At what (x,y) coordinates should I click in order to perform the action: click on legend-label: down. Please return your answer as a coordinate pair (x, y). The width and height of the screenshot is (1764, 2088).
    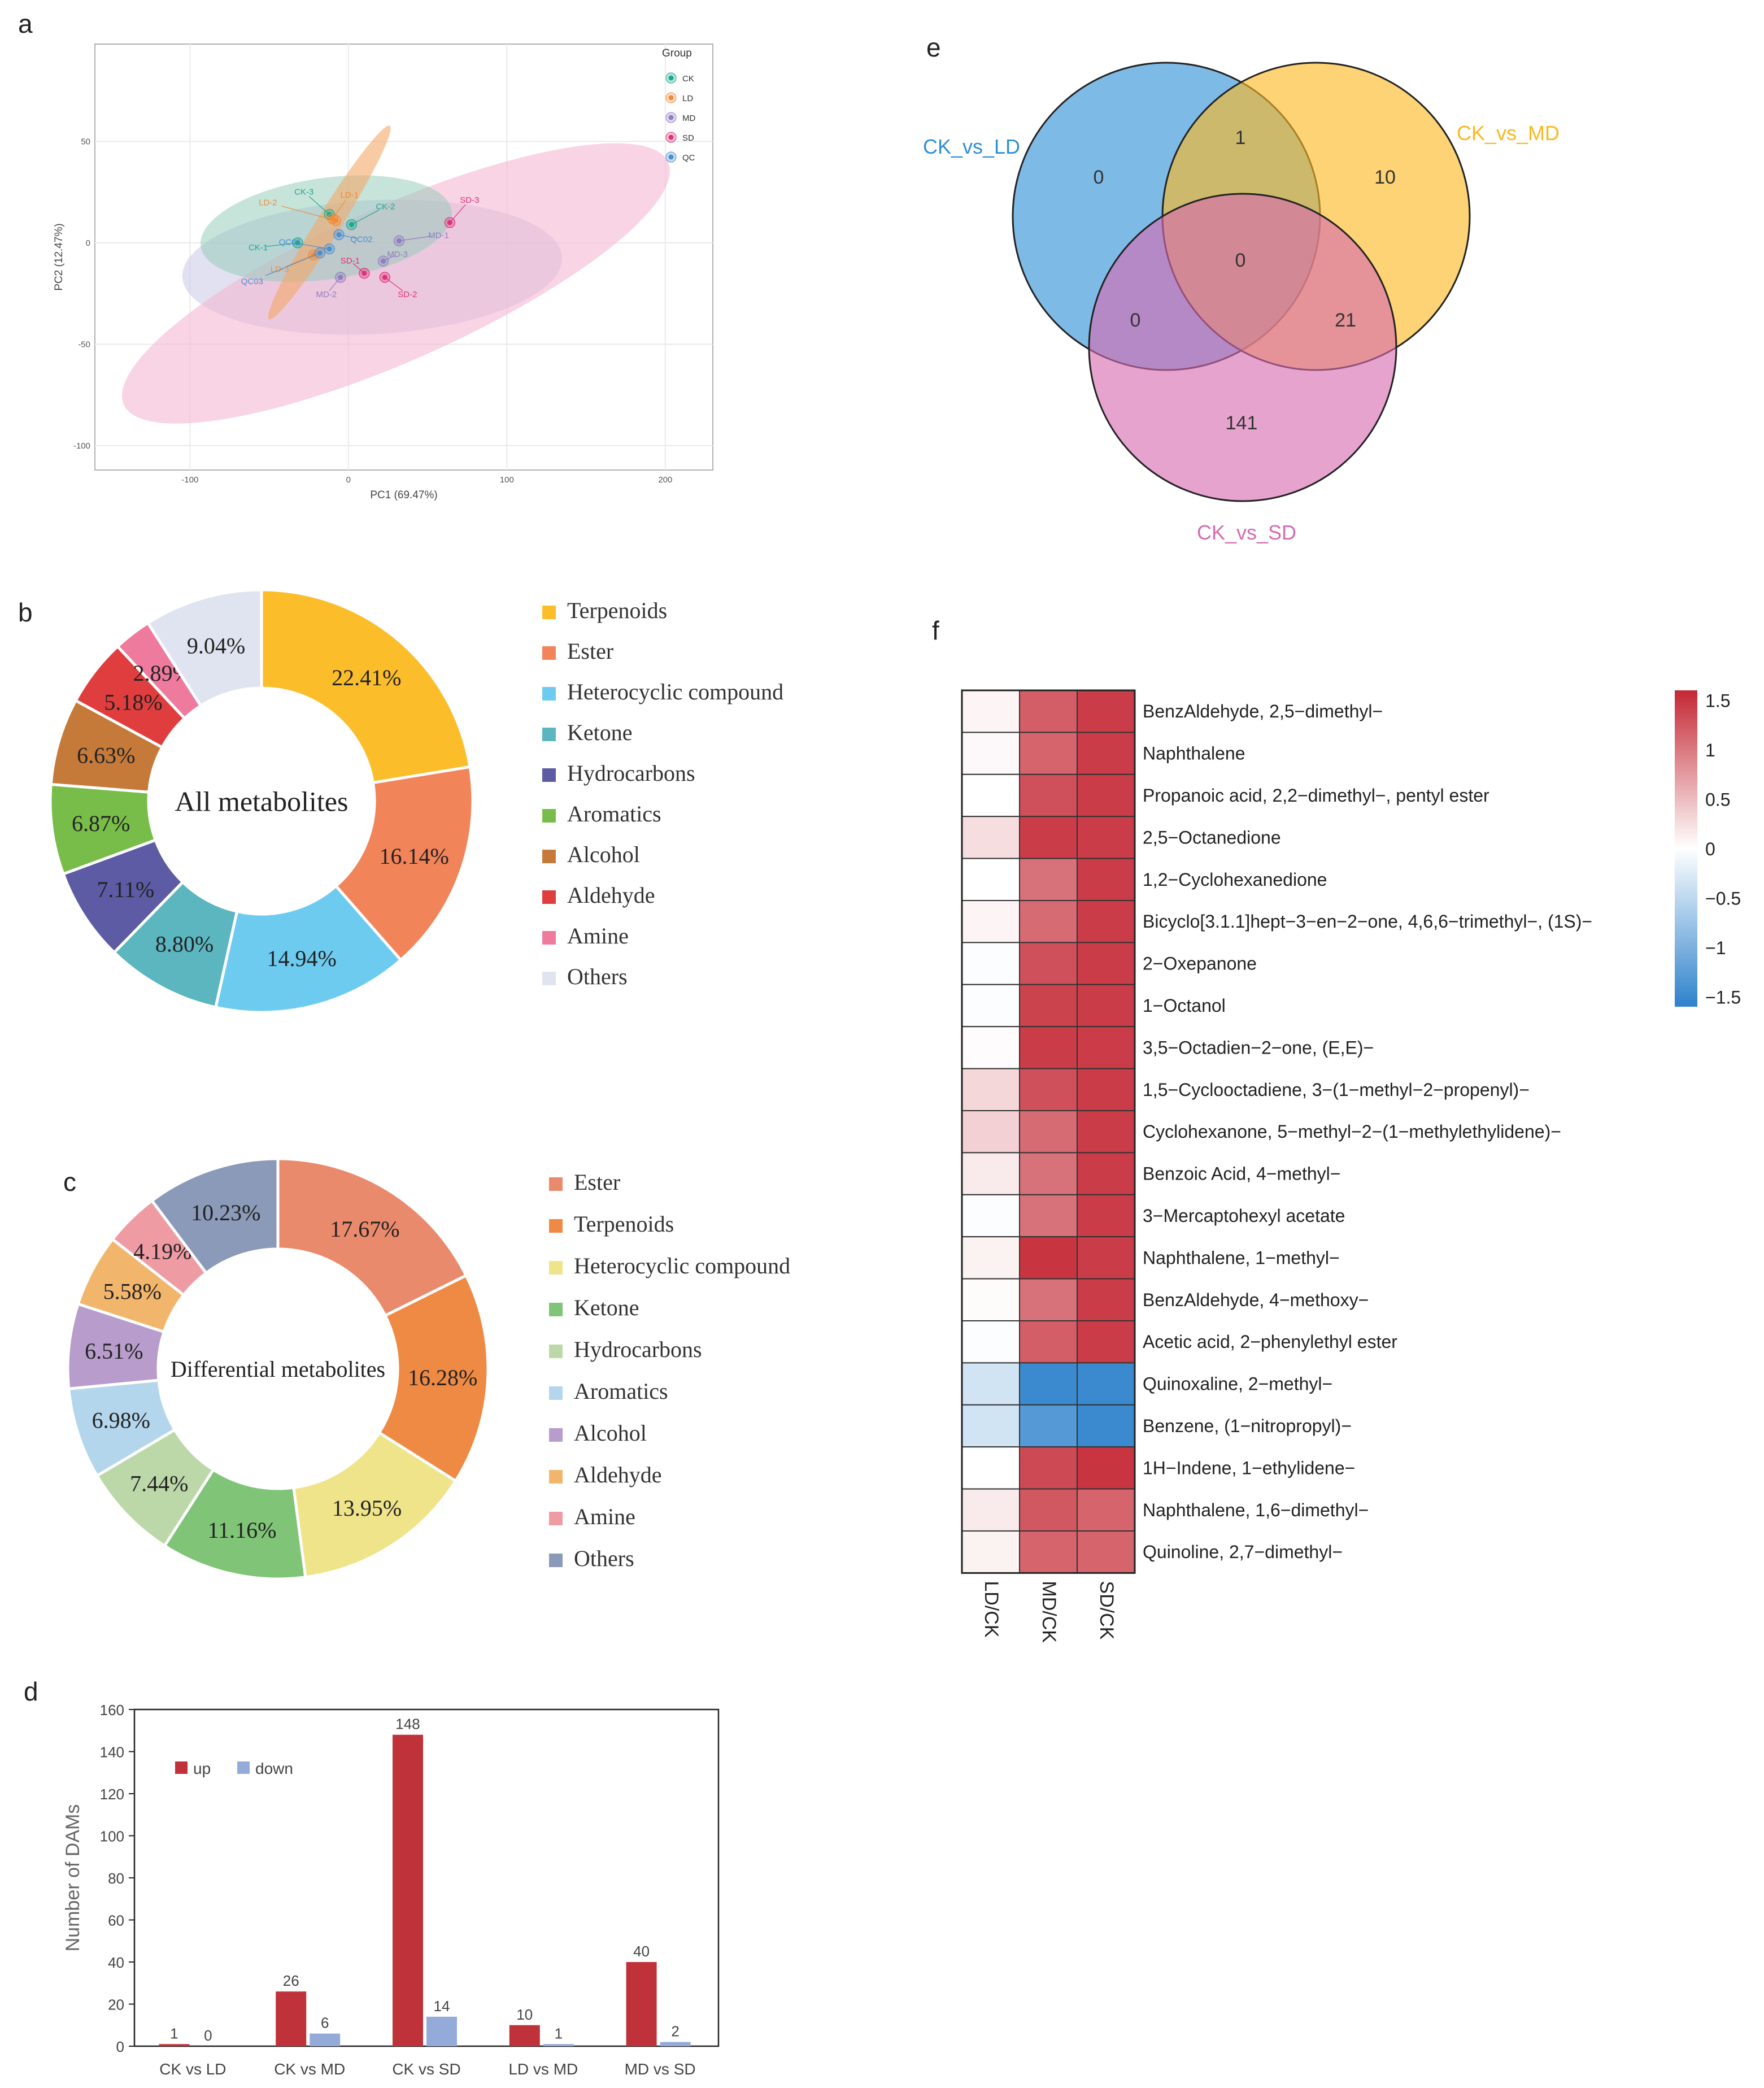
    Looking at the image, I should click on (274, 1769).